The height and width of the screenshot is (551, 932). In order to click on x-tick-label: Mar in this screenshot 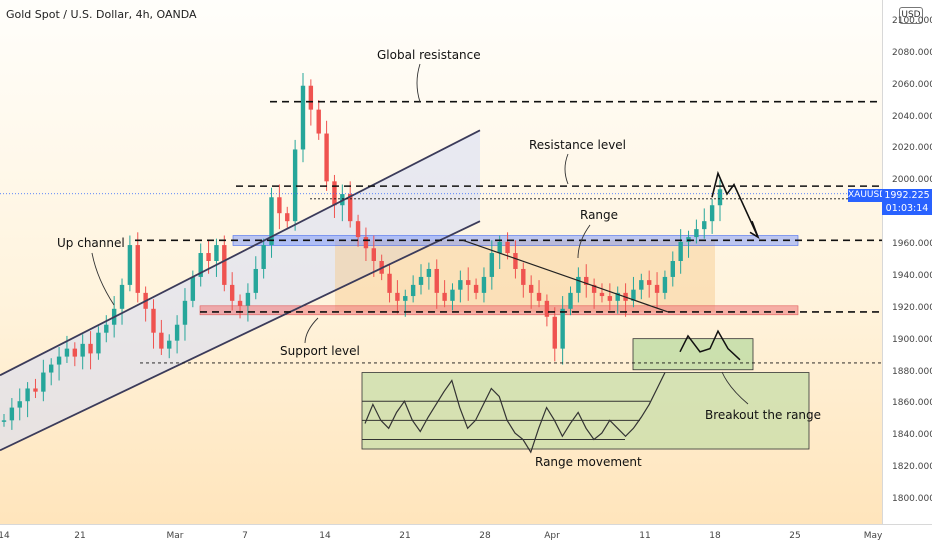, I will do `click(175, 536)`.